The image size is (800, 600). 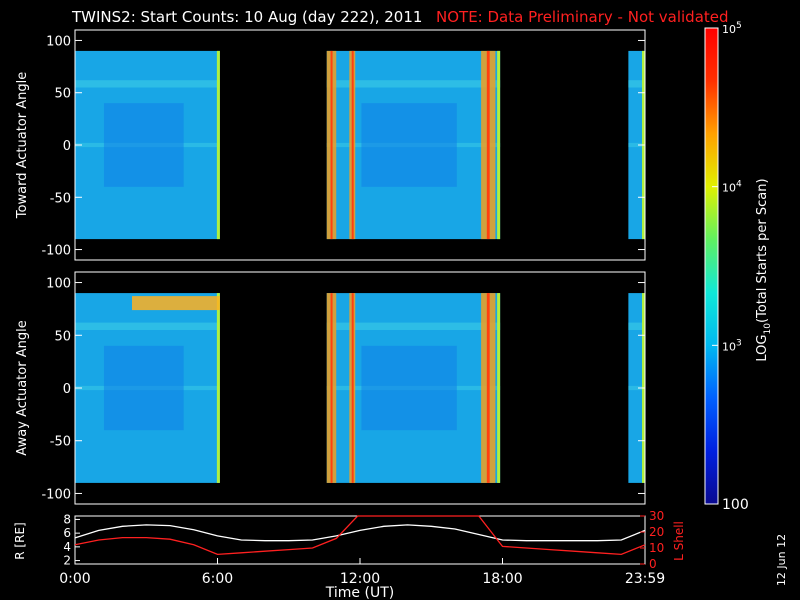 What do you see at coordinates (764, 269) in the screenshot?
I see `colorbar-label: LOG10(Total Starts per Scan)` at bounding box center [764, 269].